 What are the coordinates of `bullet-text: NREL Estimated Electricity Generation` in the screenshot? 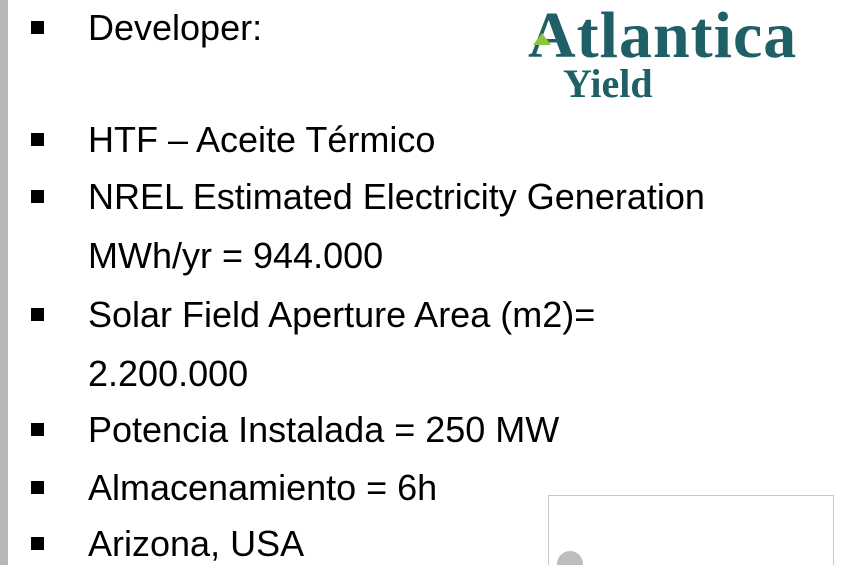 It's located at (396, 196).